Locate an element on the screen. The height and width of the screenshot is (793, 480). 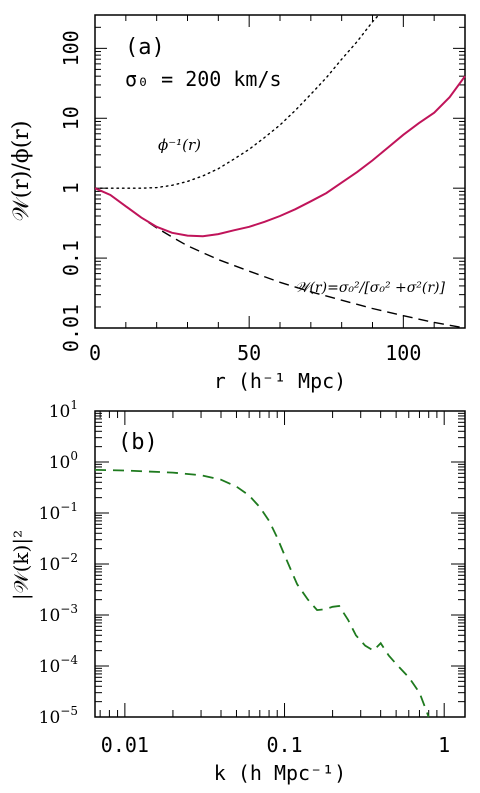
x-tick-label-b: 1 is located at coordinates (444, 745).